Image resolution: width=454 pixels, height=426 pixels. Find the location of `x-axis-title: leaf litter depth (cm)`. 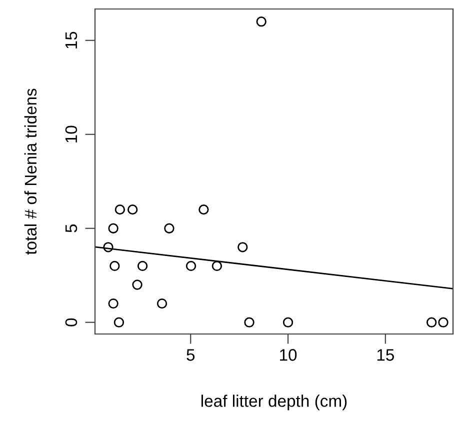

x-axis-title: leaf litter depth (cm) is located at coordinates (274, 402).